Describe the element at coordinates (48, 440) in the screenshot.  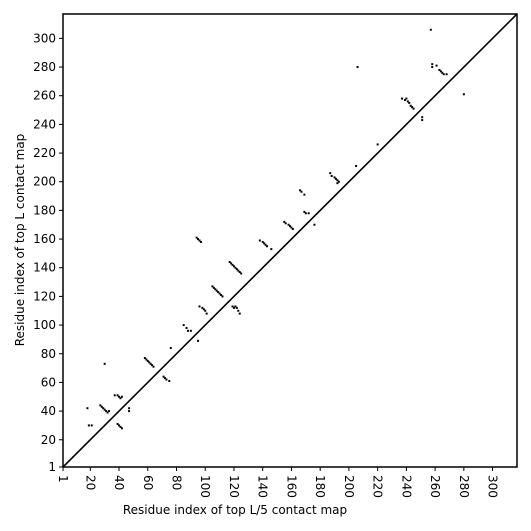
I see `y-tick-label: 20` at that location.